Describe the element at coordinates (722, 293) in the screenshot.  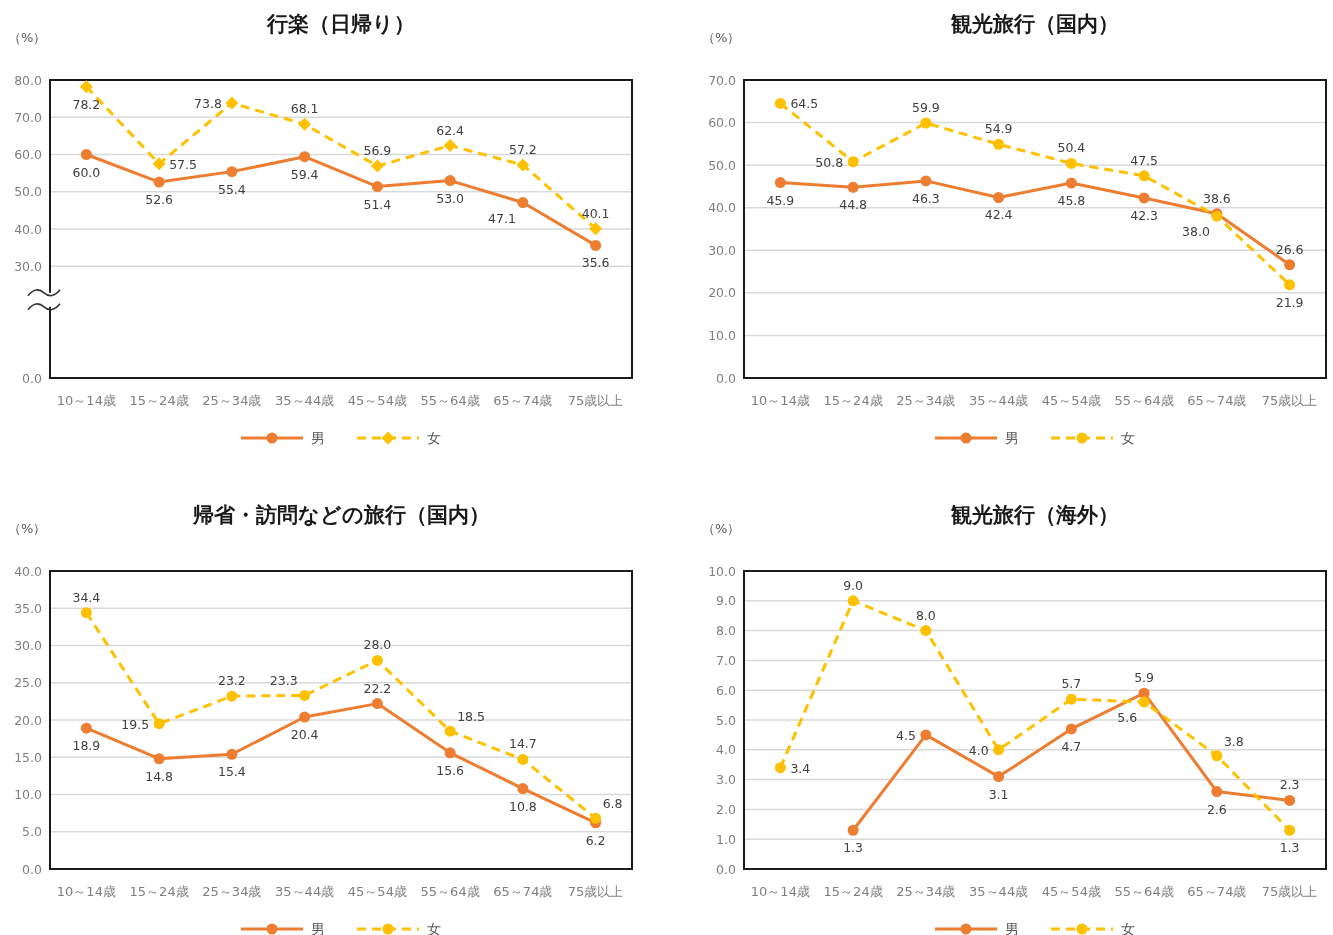
I see `y-tick-label: 20.0` at that location.